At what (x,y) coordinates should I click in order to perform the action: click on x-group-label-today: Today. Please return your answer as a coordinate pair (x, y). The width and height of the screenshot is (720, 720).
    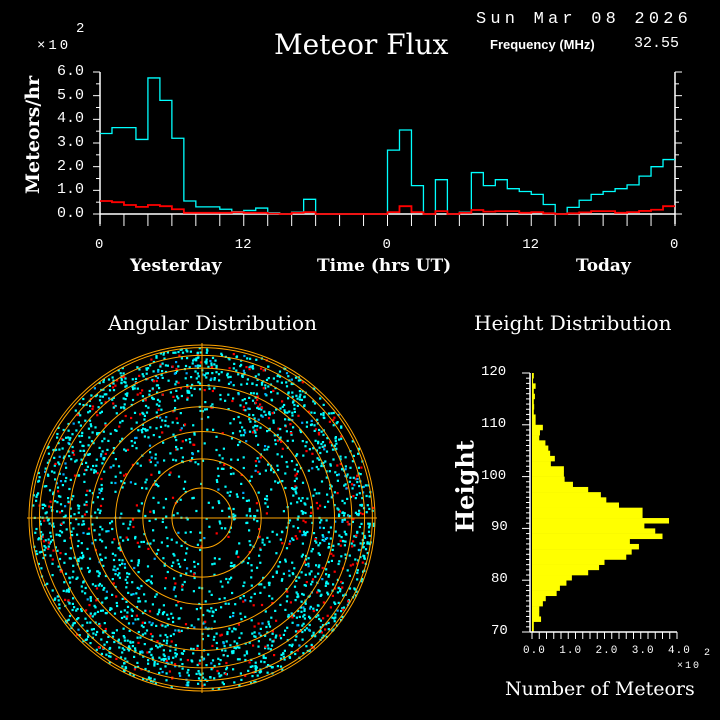
    Looking at the image, I should click on (603, 266).